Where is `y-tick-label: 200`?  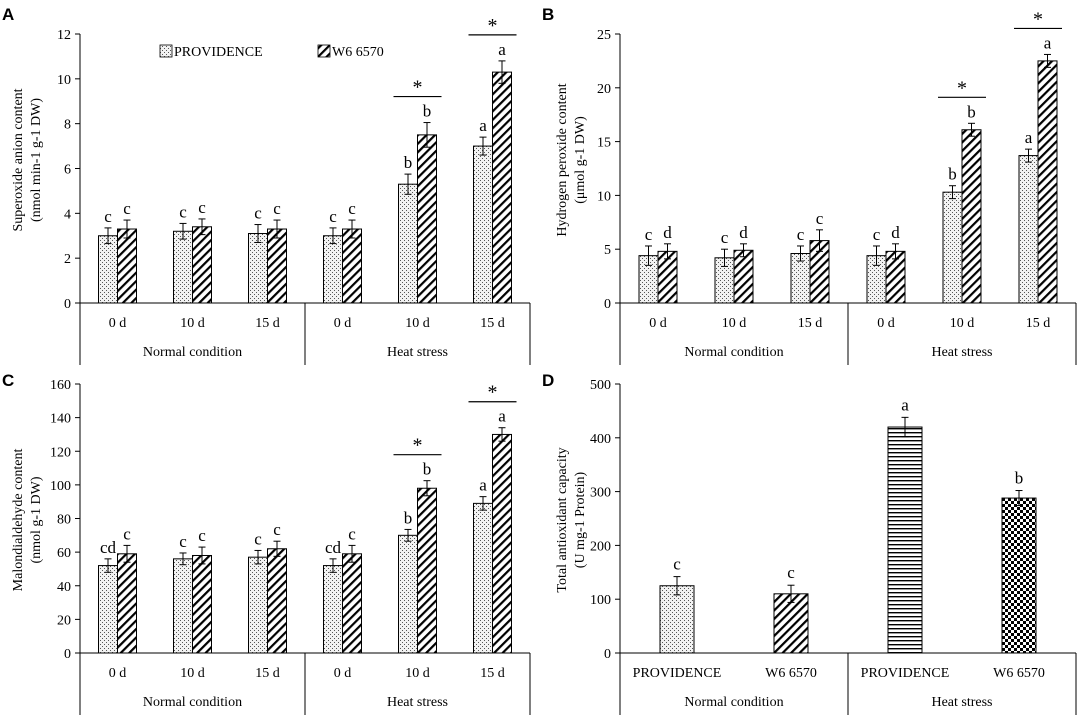
y-tick-label: 200 is located at coordinates (600, 546).